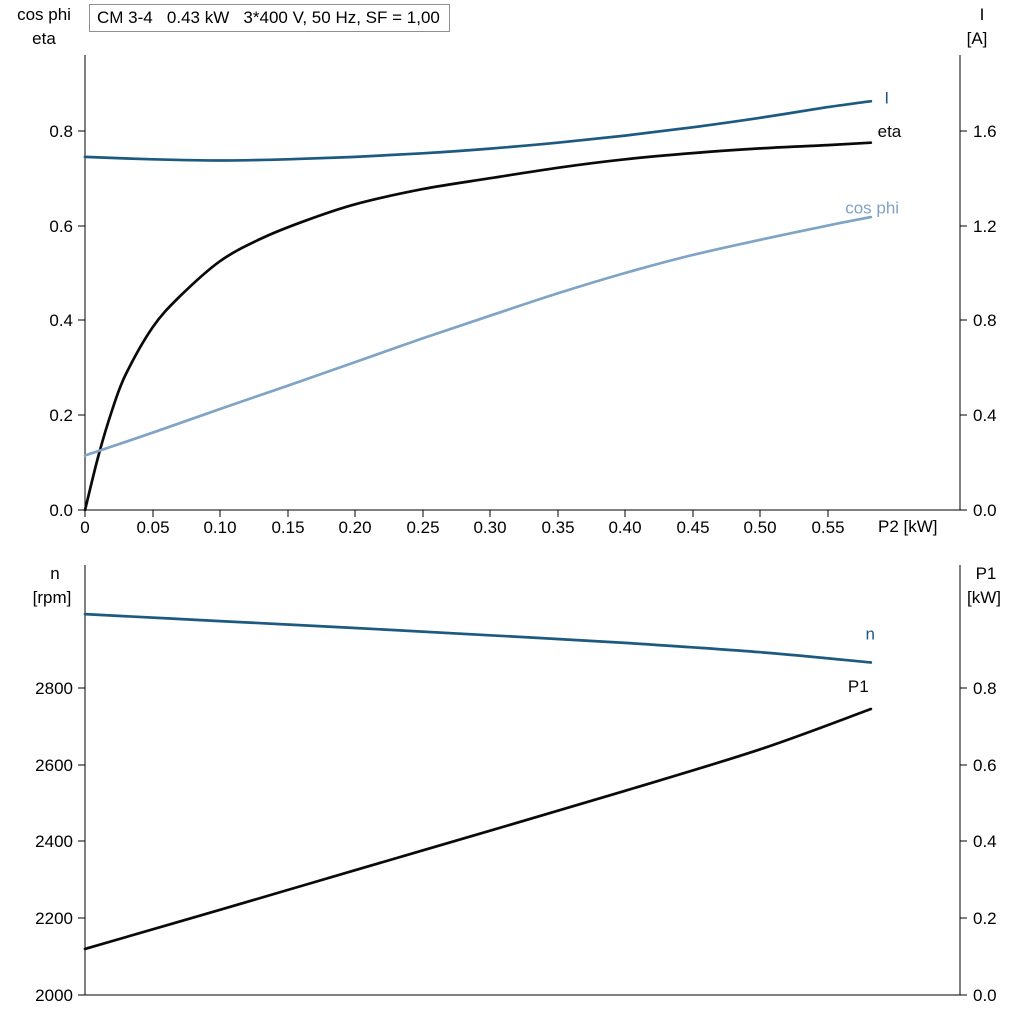 The image size is (1024, 1029). What do you see at coordinates (52, 597) in the screenshot?
I see `left-axis-title-1: [rpm]` at bounding box center [52, 597].